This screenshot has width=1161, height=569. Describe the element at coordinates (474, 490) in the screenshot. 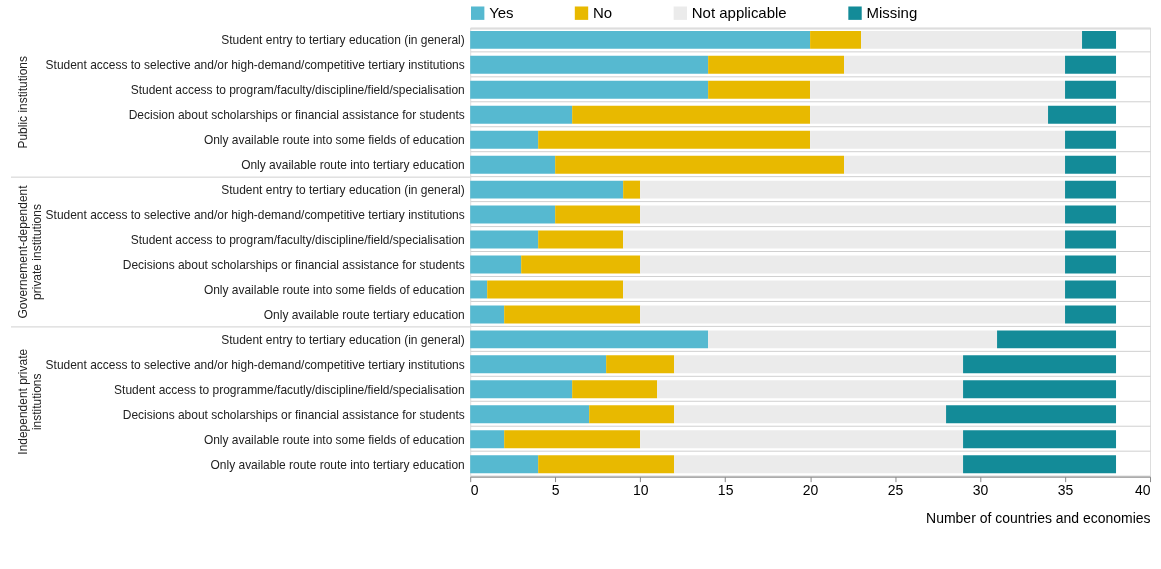

I see `x-tick-label: 0` at that location.